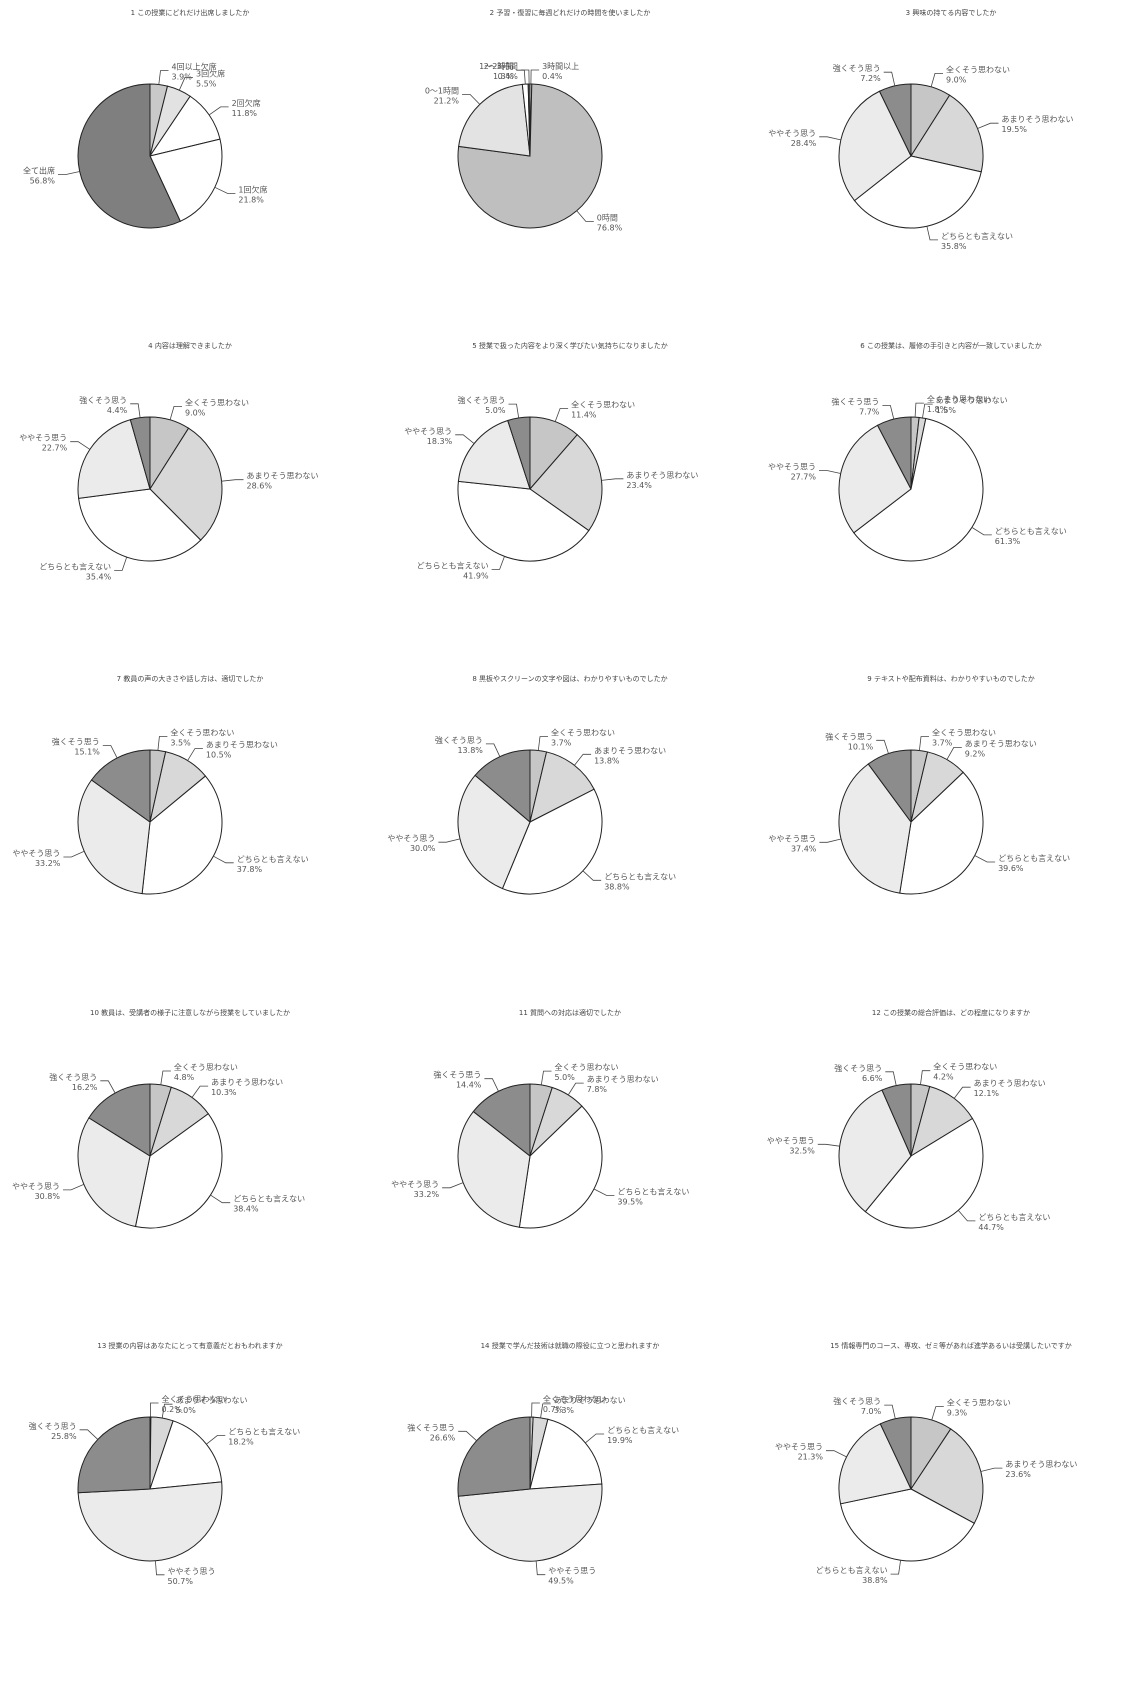 This screenshot has width=1141, height=1698. What do you see at coordinates (620, 1440) in the screenshot?
I see `slice-percent: 19.9%` at bounding box center [620, 1440].